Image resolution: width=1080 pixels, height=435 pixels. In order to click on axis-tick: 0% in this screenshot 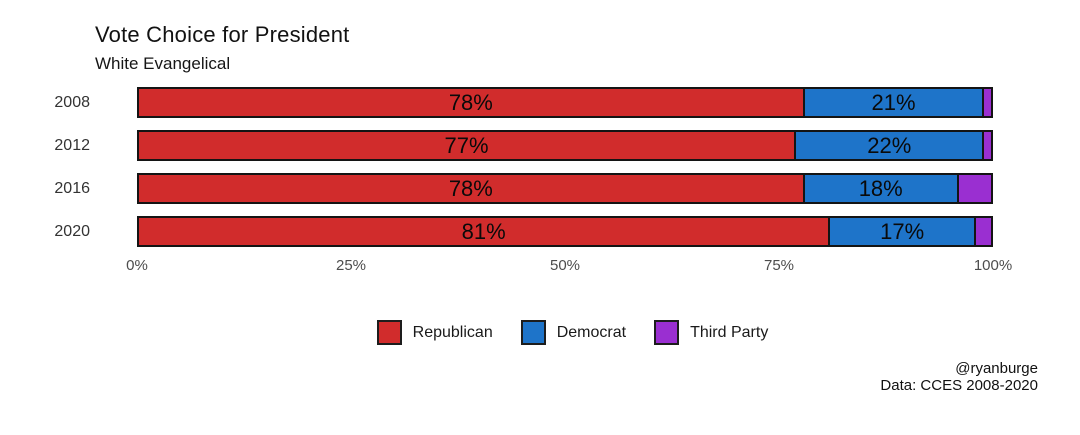, I will do `click(137, 265)`.